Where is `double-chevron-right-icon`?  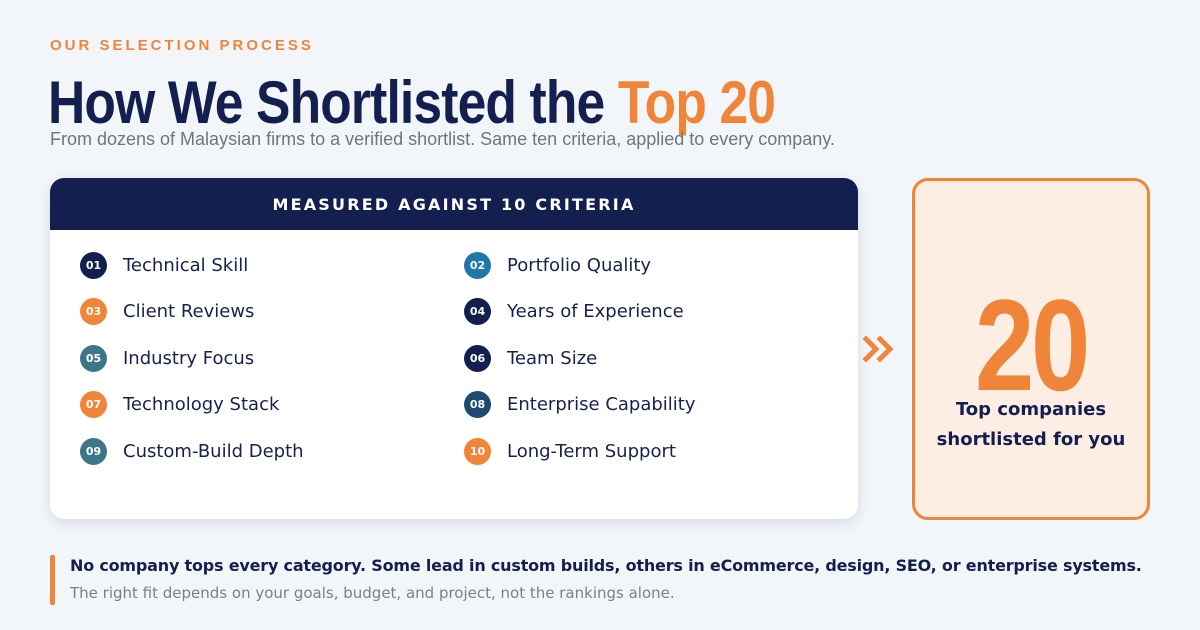
double-chevron-right-icon is located at coordinates (878, 349).